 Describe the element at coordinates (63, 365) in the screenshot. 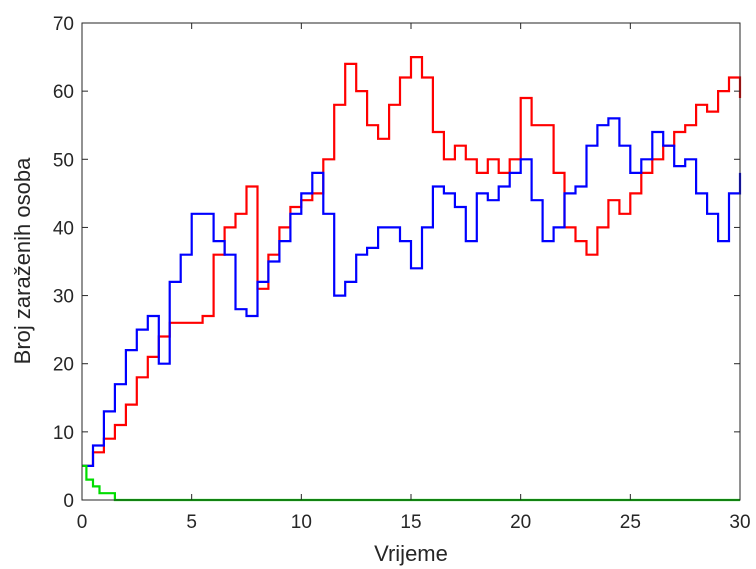

I see `y-tick-label: 20` at that location.